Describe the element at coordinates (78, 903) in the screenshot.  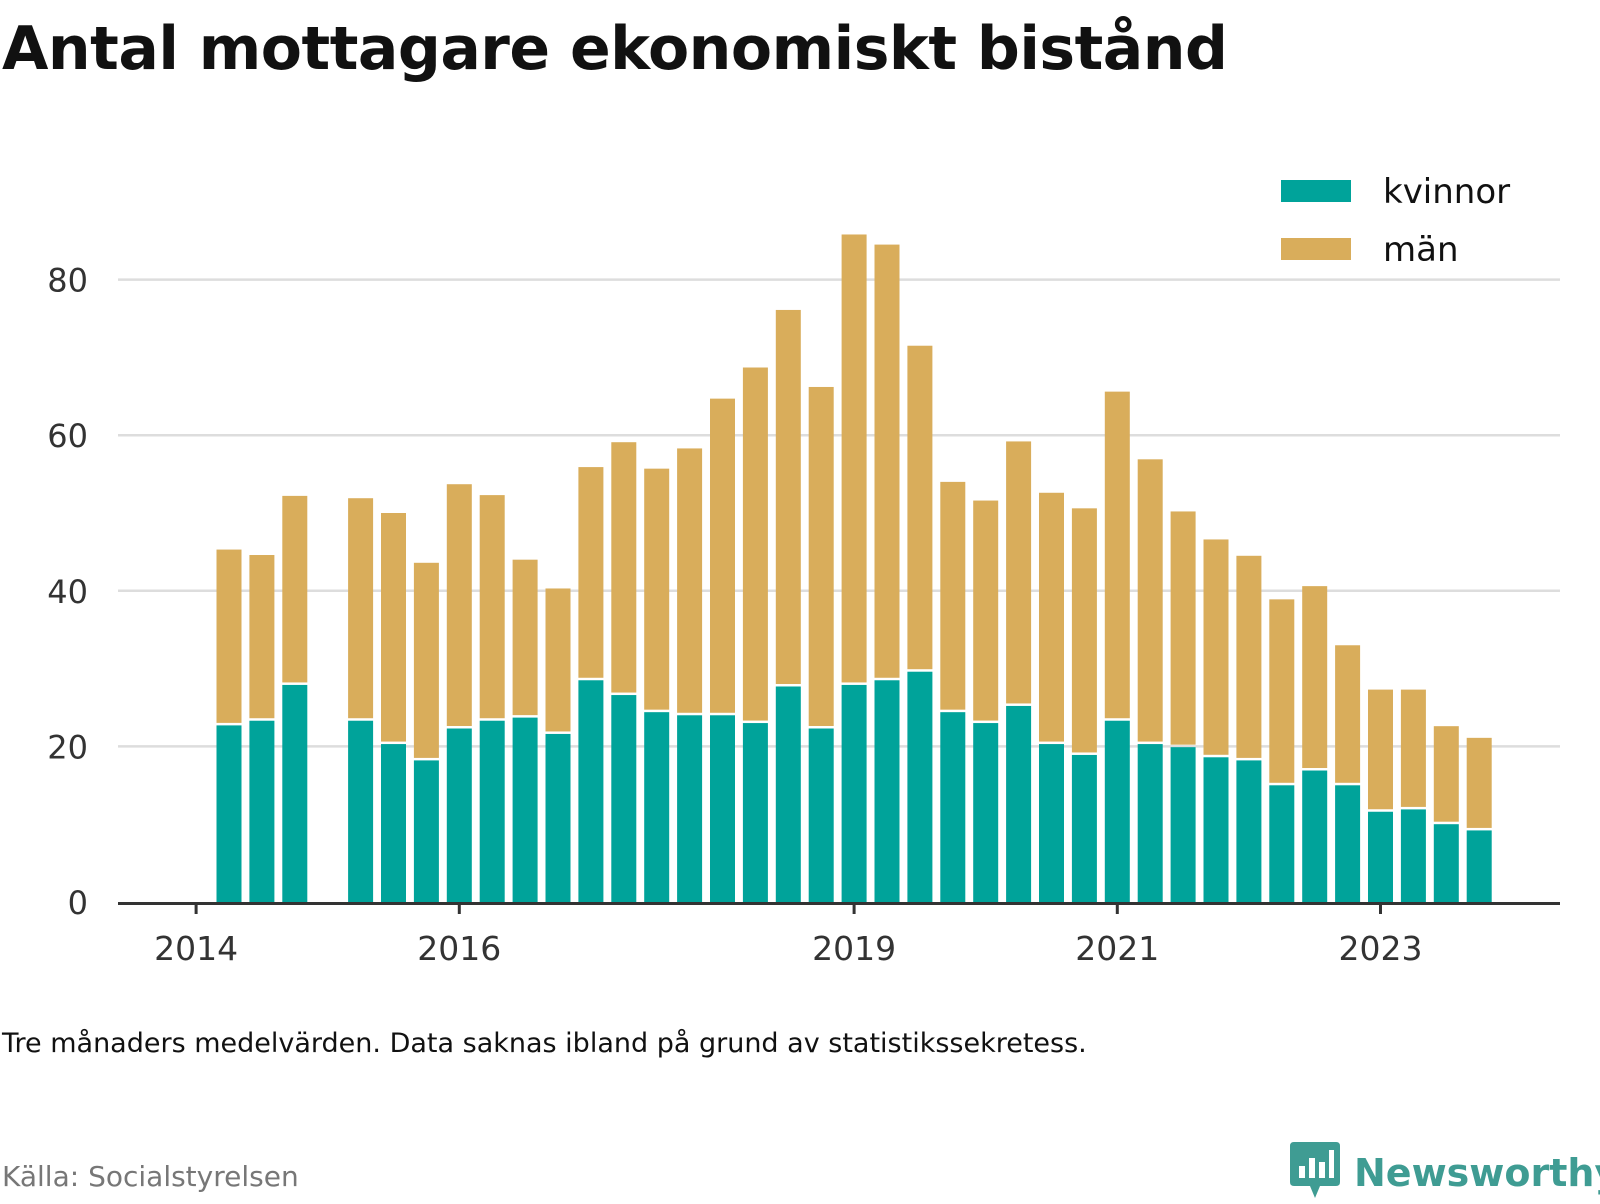
I see `y-tick-label: 0` at that location.